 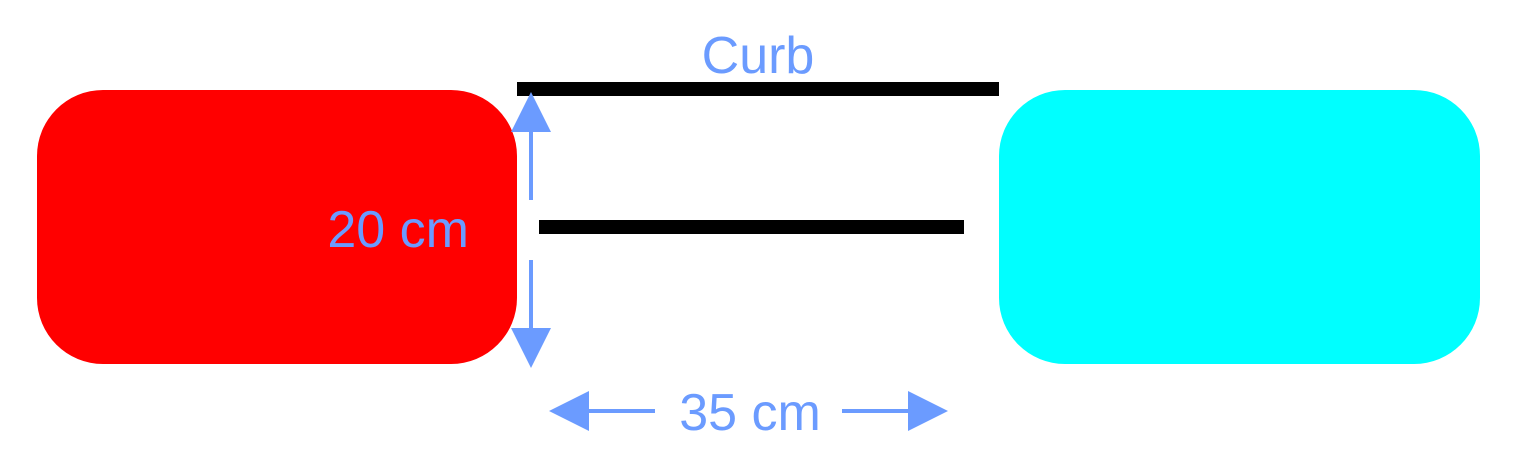 I want to click on vertical-gap-label: 20 cm, so click(x=398, y=230).